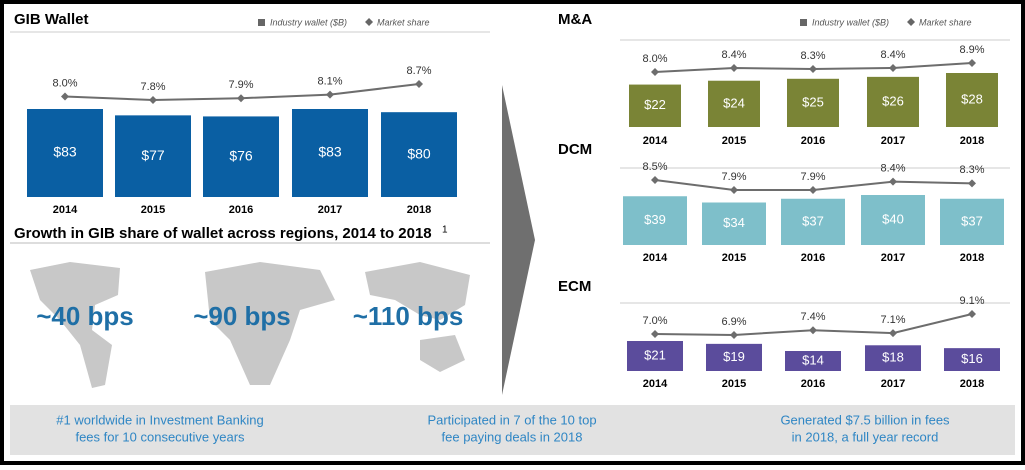 This screenshot has width=1025, height=470. What do you see at coordinates (654, 321) in the screenshot?
I see `share-label: 7.0%` at bounding box center [654, 321].